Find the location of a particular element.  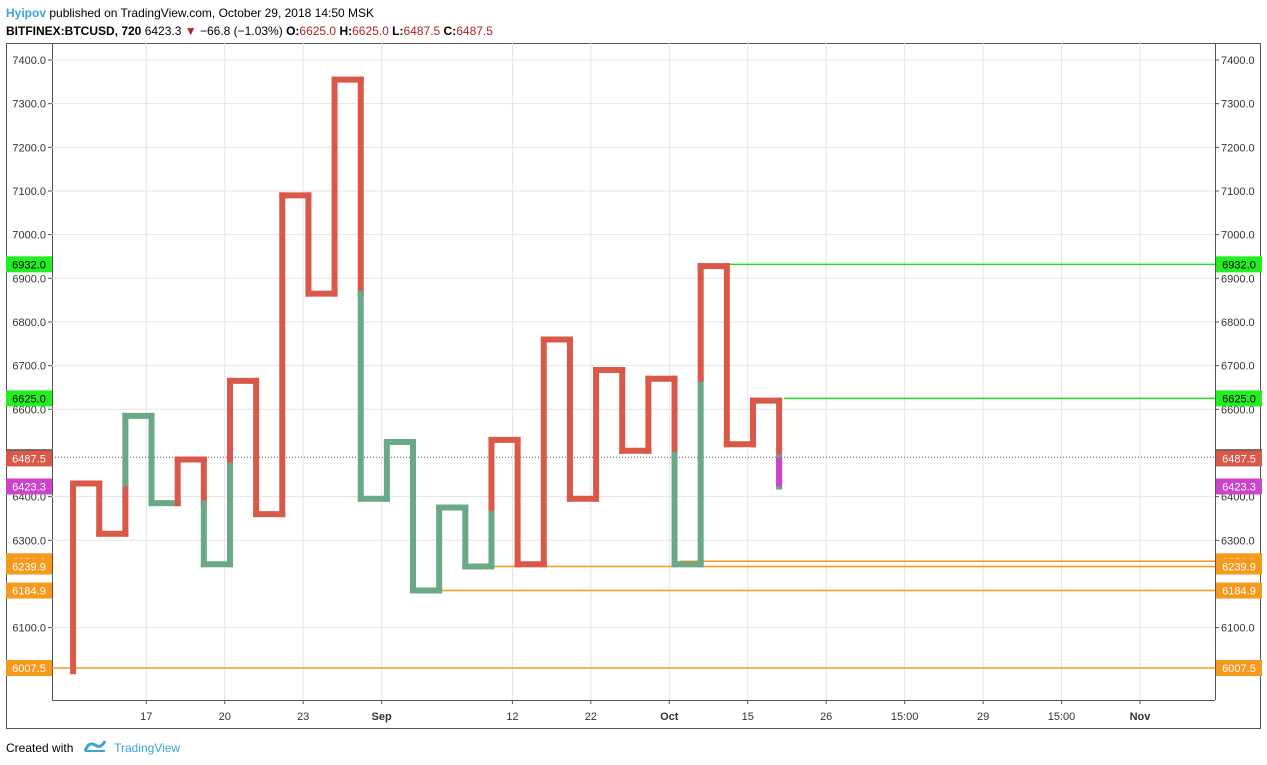

high-value: 6625.0 is located at coordinates (370, 31).